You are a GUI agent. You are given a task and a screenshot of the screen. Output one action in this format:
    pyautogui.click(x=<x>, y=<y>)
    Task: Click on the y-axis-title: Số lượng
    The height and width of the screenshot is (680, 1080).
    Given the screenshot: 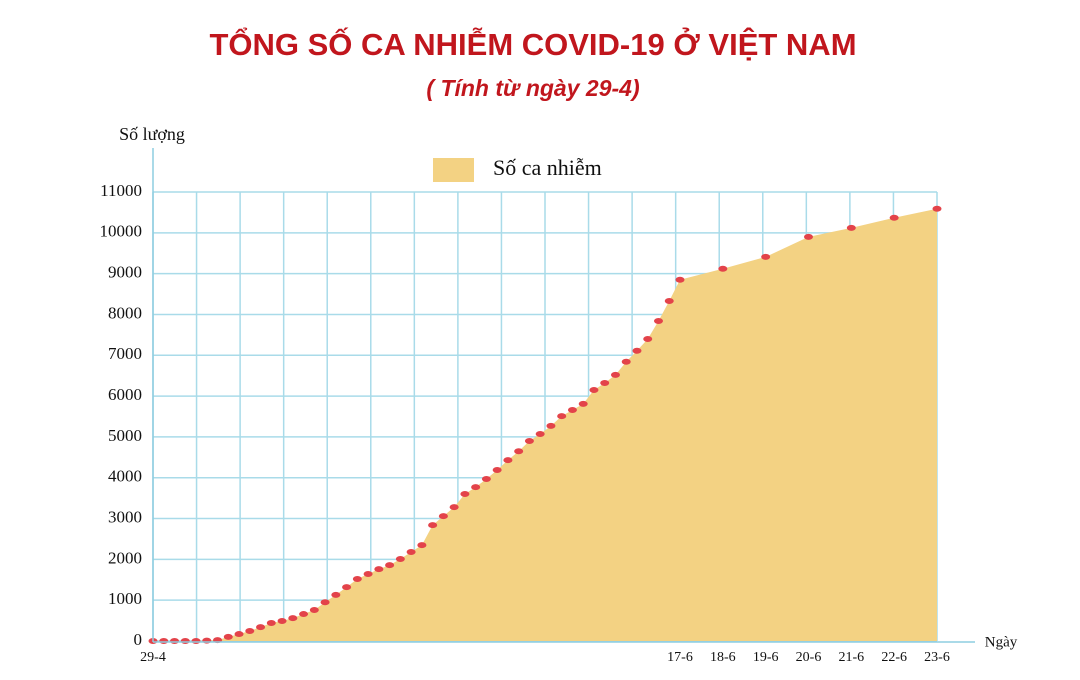 What is the action you would take?
    pyautogui.click(x=152, y=134)
    